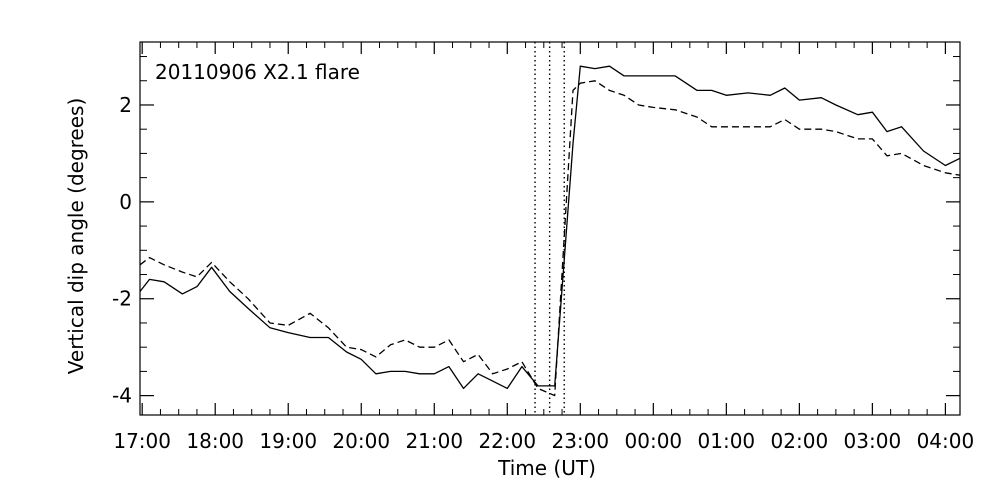 This screenshot has height=500, width=1000. Describe the element at coordinates (122, 396) in the screenshot. I see `y-tick-label: -4` at that location.